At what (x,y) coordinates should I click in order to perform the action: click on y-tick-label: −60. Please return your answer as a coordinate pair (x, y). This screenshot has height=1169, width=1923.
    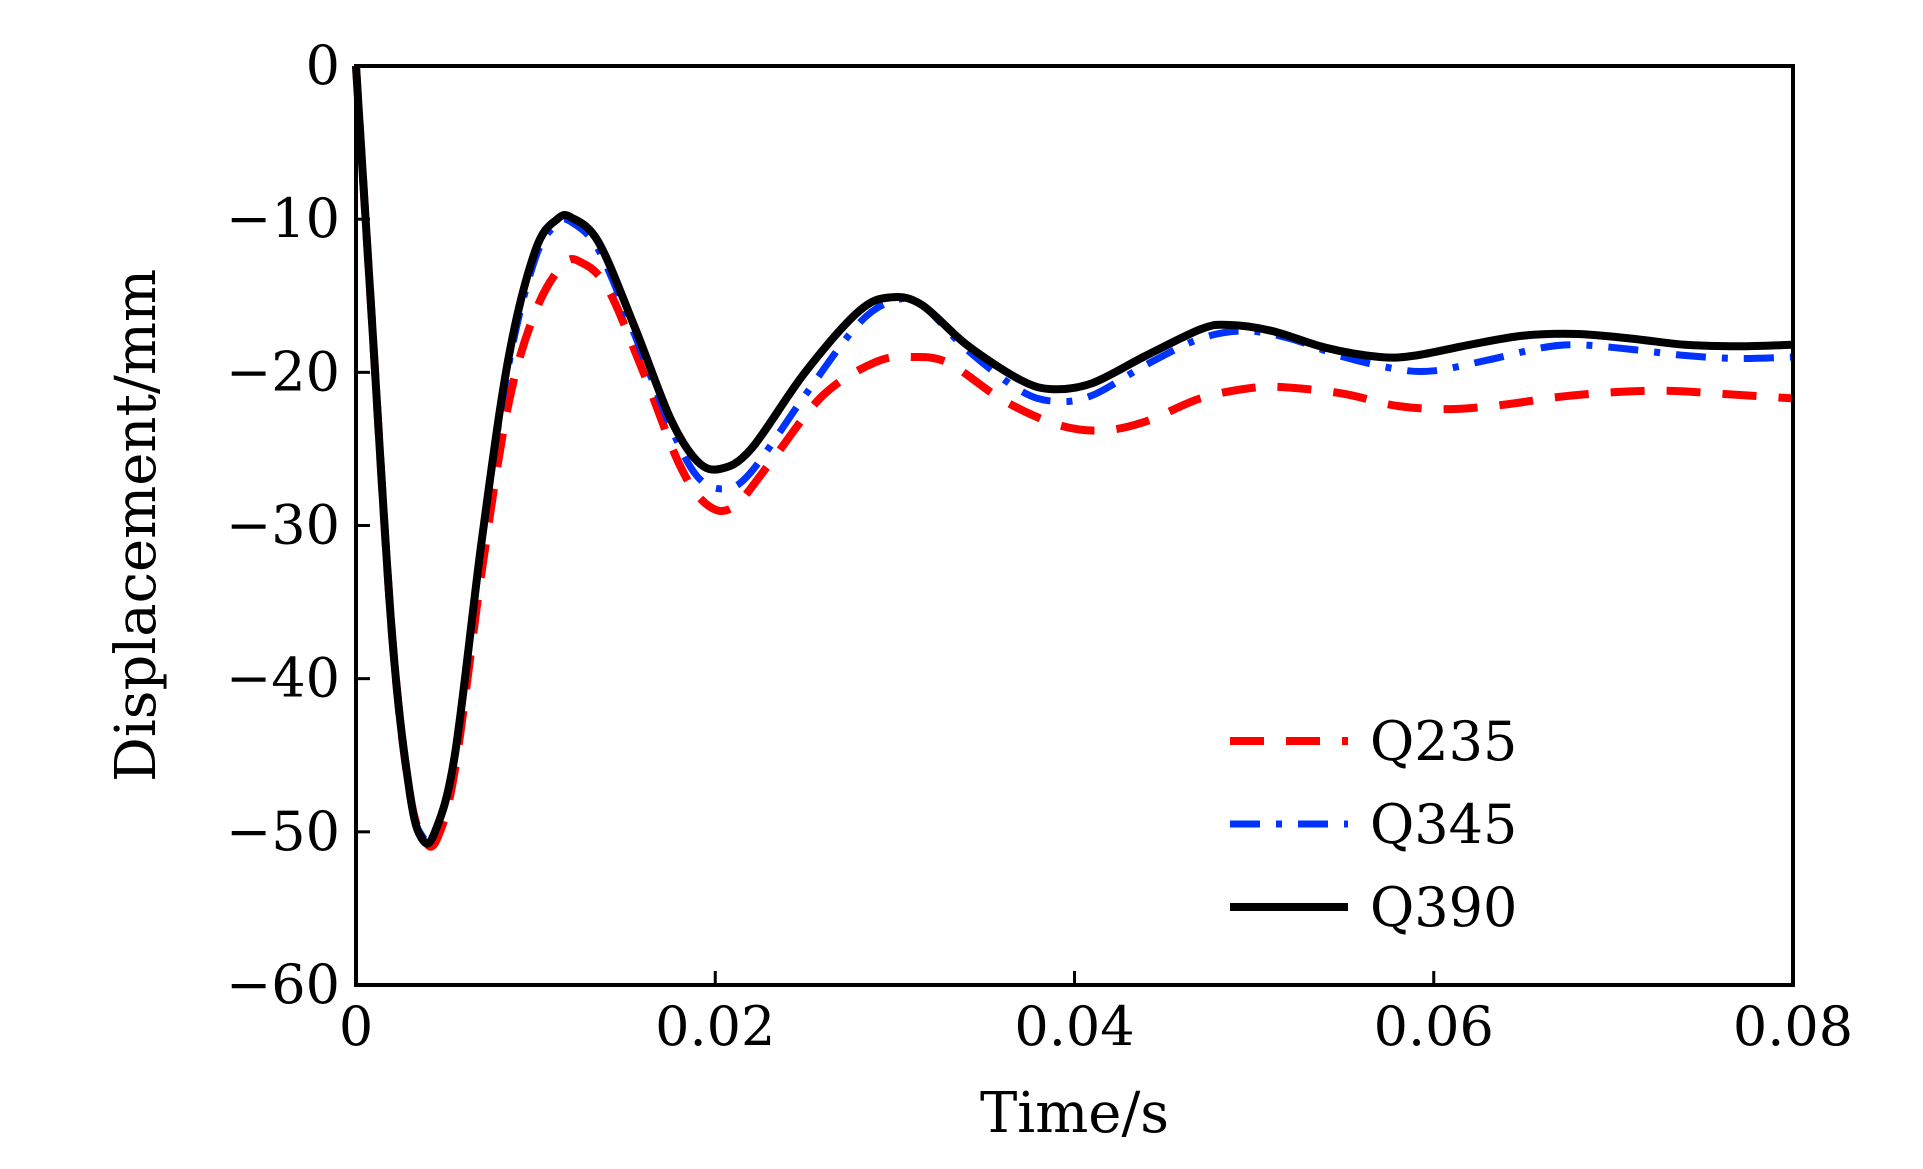
    Looking at the image, I should click on (283, 984).